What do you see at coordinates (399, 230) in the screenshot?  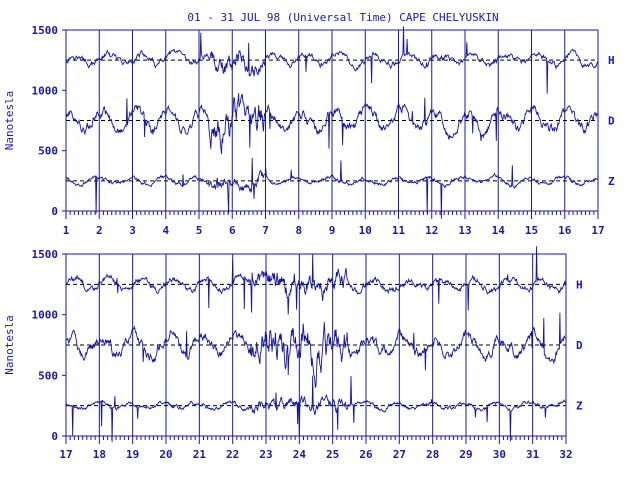 I see `x-tick-label: 11` at bounding box center [399, 230].